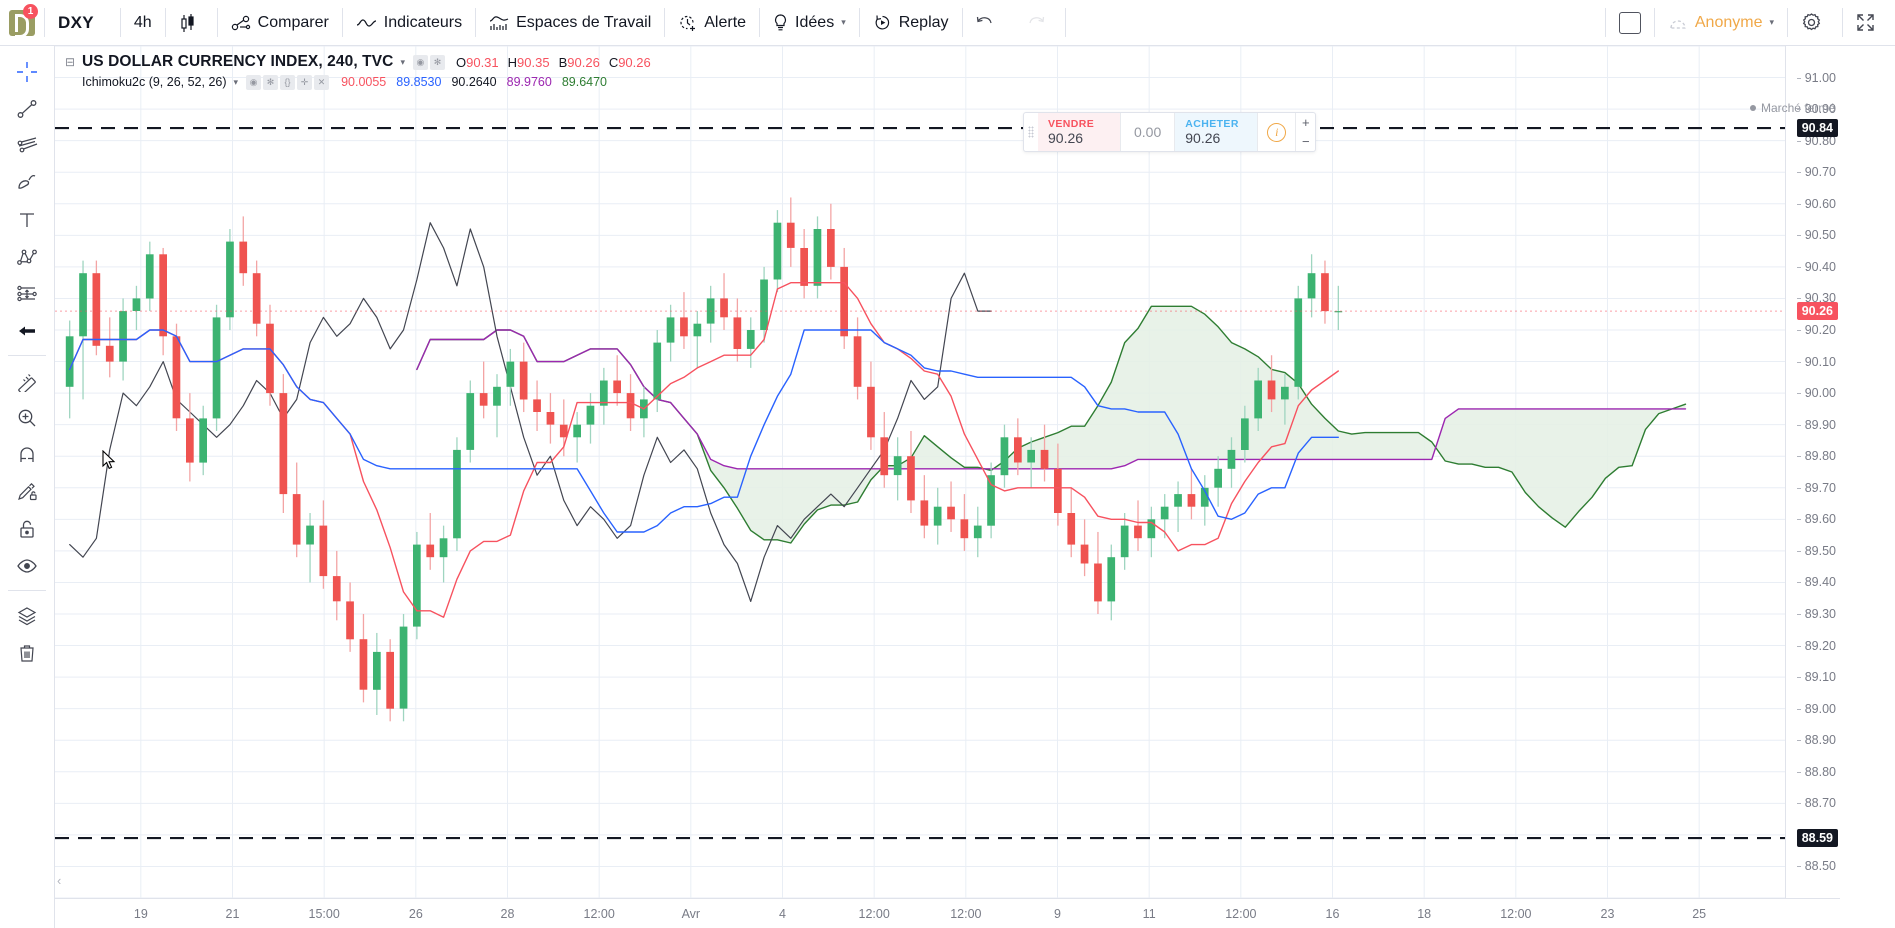 Image resolution: width=1895 pixels, height=928 pixels. I want to click on chart-style-button, so click(191, 22).